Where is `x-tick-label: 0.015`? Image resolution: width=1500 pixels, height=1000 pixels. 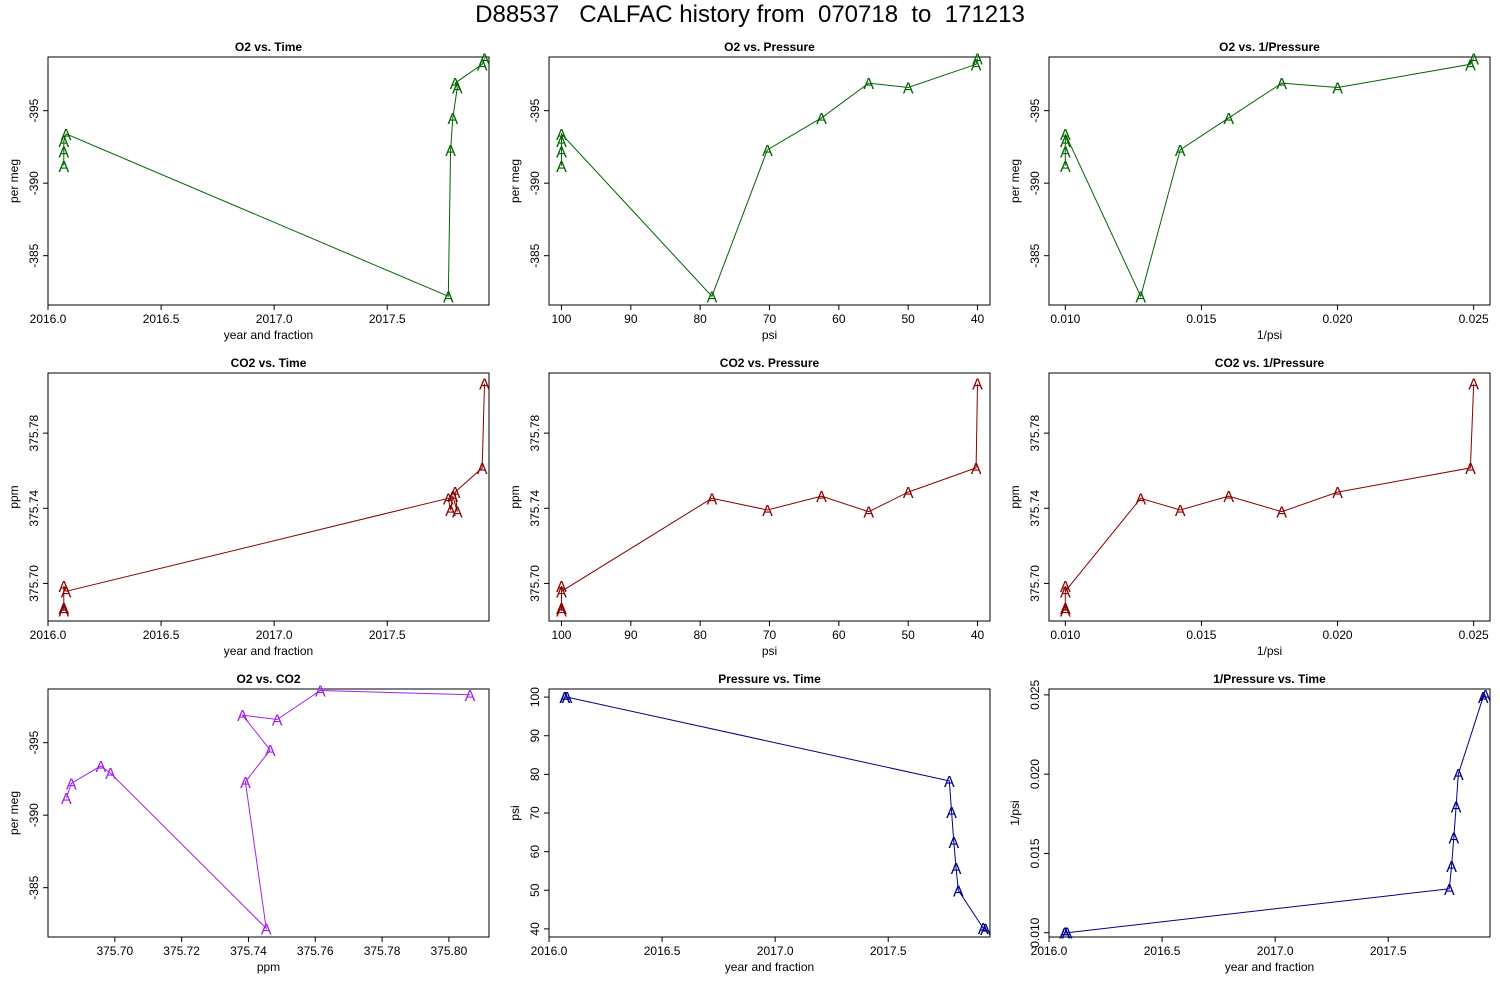
x-tick-label: 0.015 is located at coordinates (1201, 319).